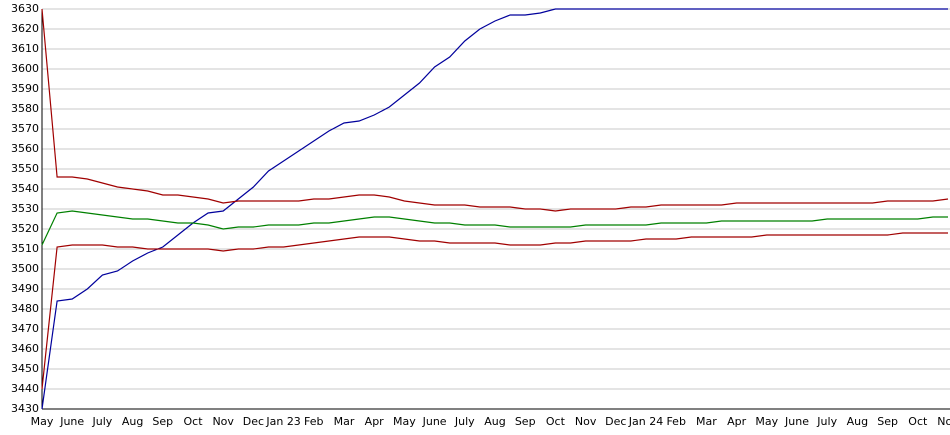 Image resolution: width=950 pixels, height=435 pixels. I want to click on y-tick-label: 3620, so click(25, 28).